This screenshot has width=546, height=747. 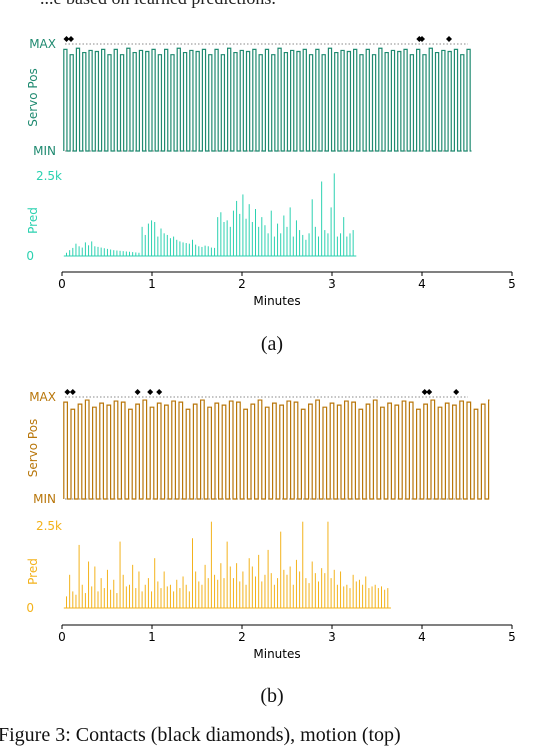 I want to click on panel-label: (b), so click(x=271, y=696).